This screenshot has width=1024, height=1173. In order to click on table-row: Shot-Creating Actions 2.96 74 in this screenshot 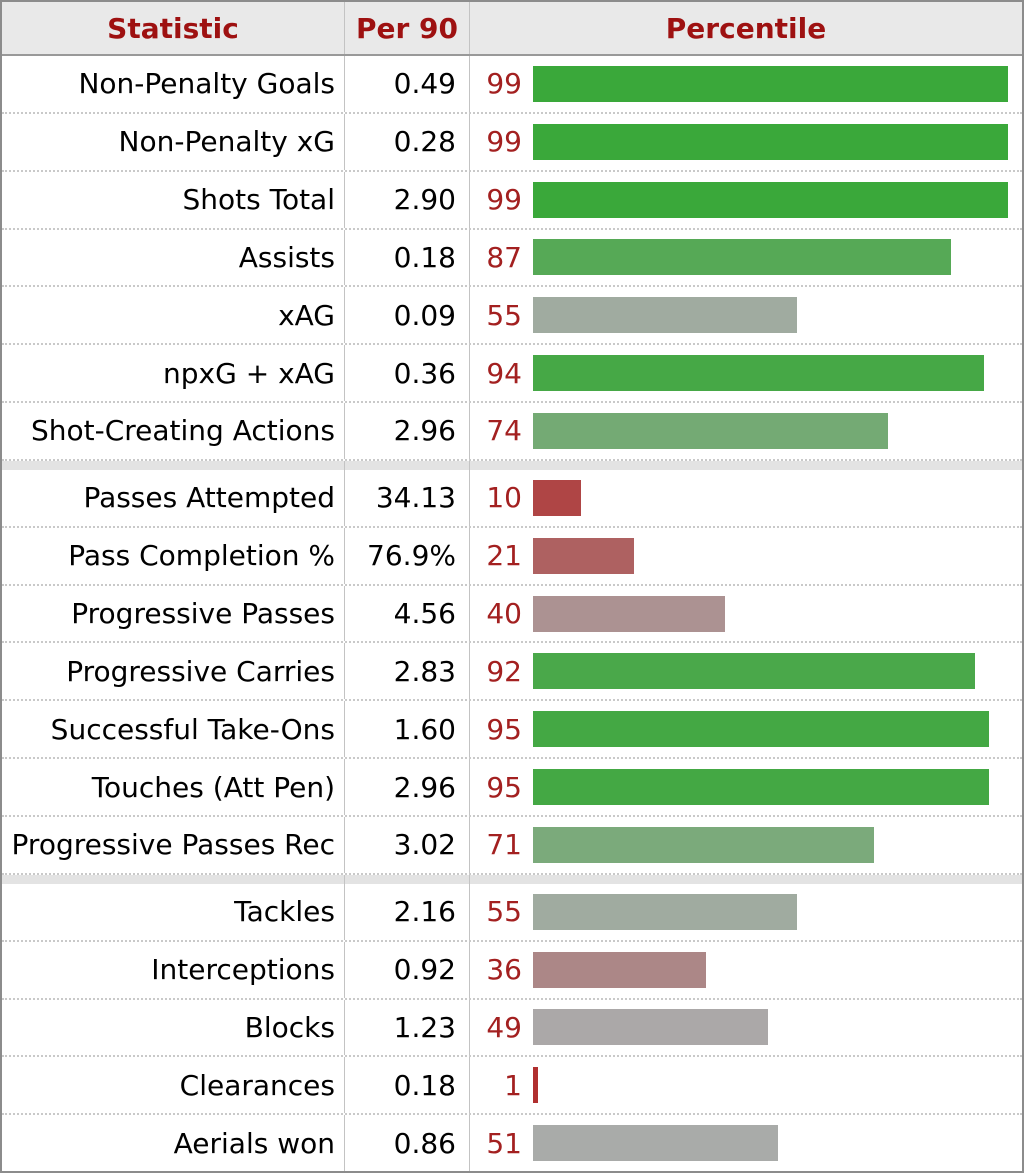, I will do `click(512, 432)`.